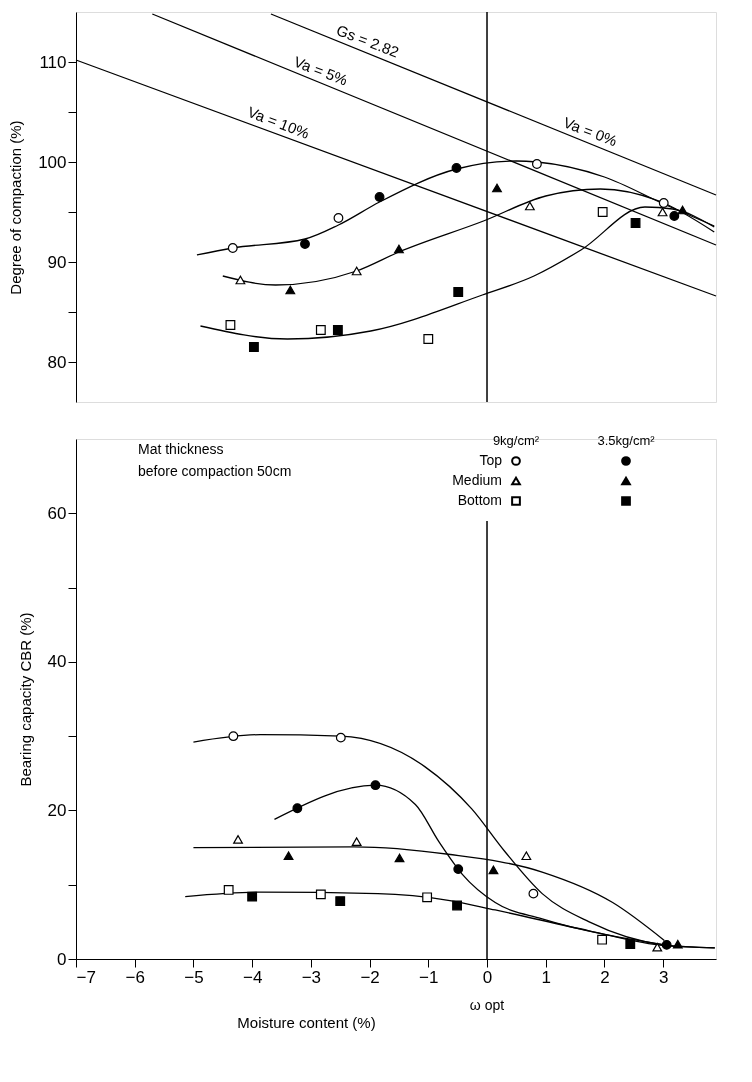 Image resolution: width=752 pixels, height=1082 pixels. What do you see at coordinates (479, 500) in the screenshot?
I see `legend-label: Bottom` at bounding box center [479, 500].